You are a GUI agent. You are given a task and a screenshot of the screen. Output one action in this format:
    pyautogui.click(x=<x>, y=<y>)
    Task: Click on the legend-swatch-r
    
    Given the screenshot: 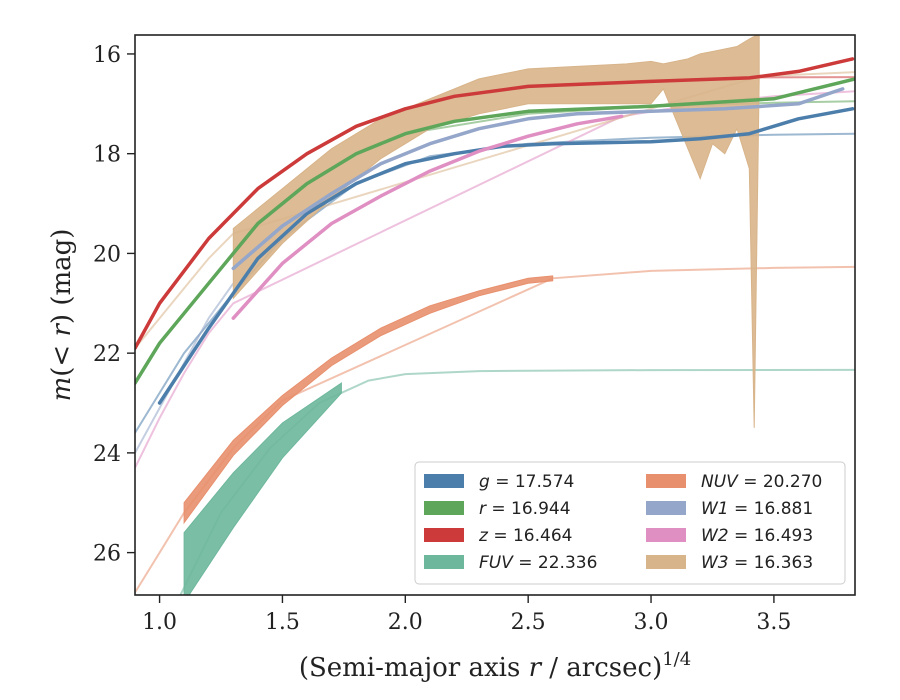 What is the action you would take?
    pyautogui.click(x=444, y=508)
    